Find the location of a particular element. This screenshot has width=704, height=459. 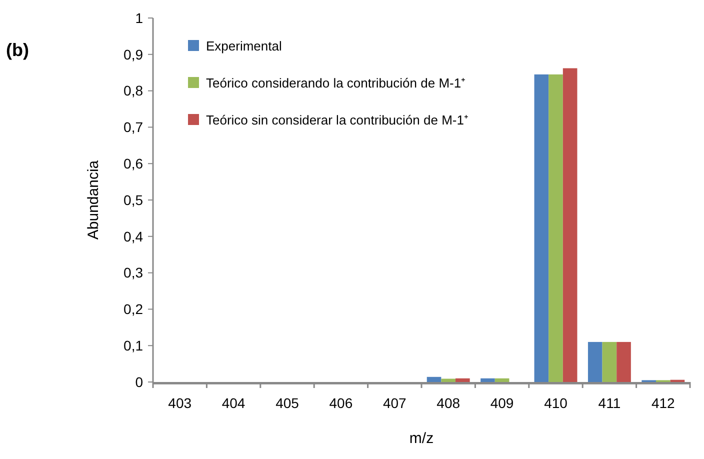

x-tick-label: 404 is located at coordinates (234, 403).